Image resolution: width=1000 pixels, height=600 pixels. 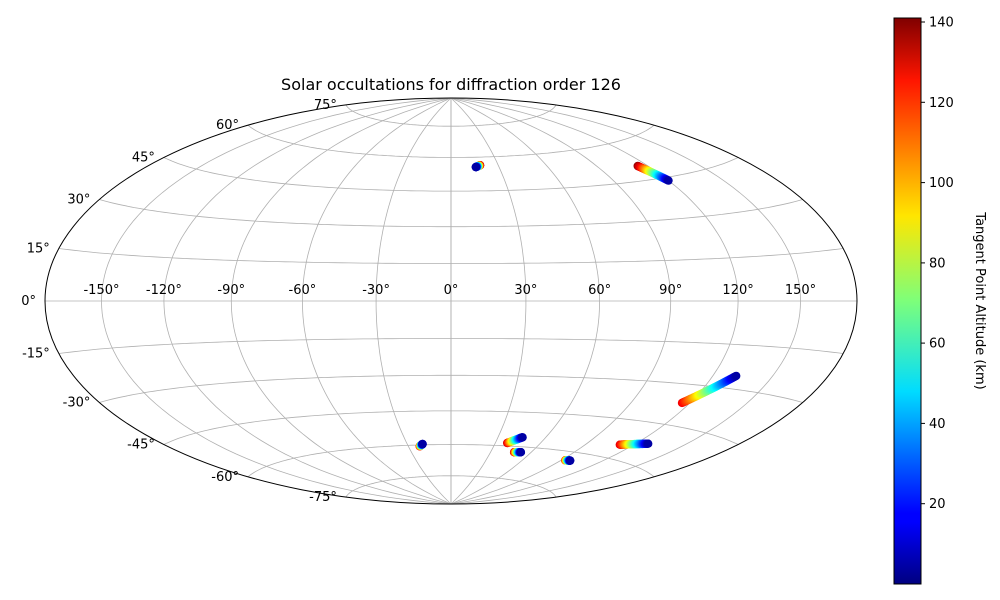 What do you see at coordinates (941, 103) in the screenshot?
I see `colorbar-tick-label: 120` at bounding box center [941, 103].